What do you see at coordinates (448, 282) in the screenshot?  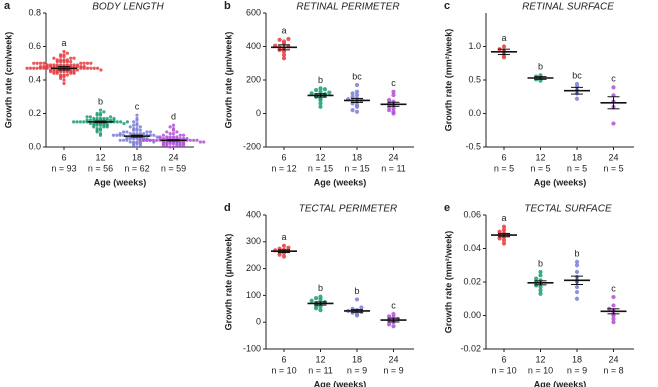 I see `y-axis-label: Growth rate (mm²/week)` at bounding box center [448, 282].